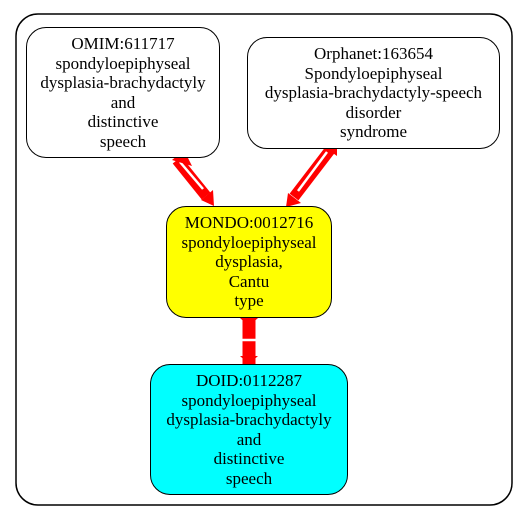 This screenshot has width=528, height=521. What do you see at coordinates (373, 112) in the screenshot?
I see `node-orphanet-label-line: disorder` at bounding box center [373, 112].